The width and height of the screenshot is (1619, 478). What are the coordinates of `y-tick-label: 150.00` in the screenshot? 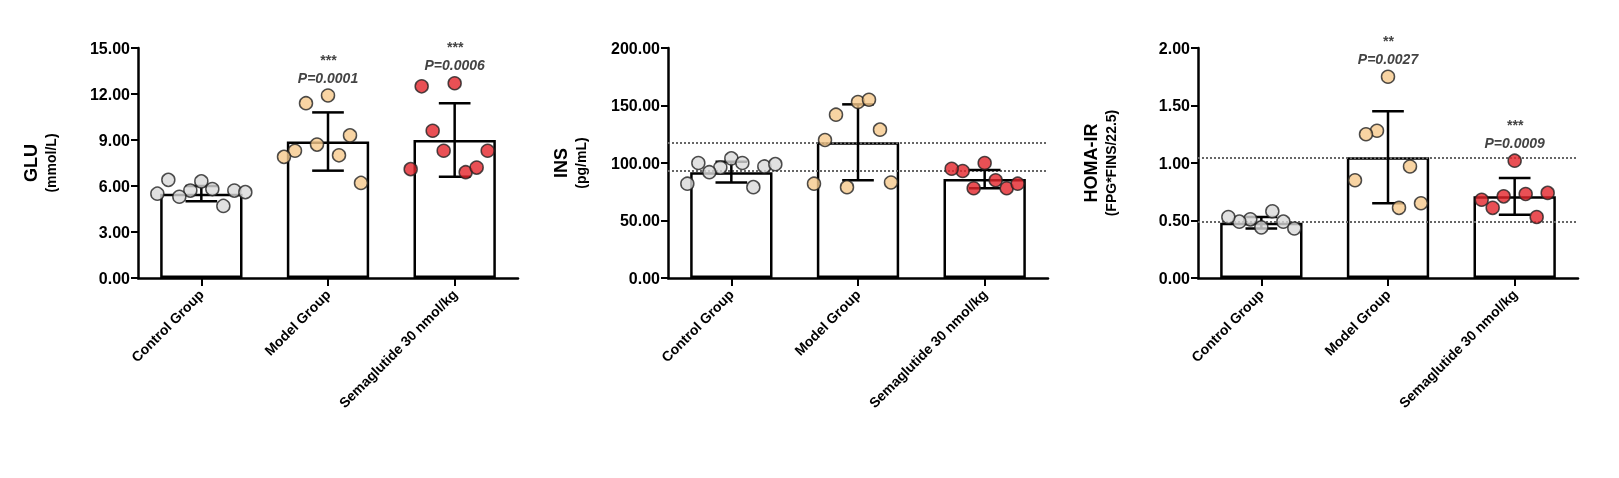 It's located at (636, 105).